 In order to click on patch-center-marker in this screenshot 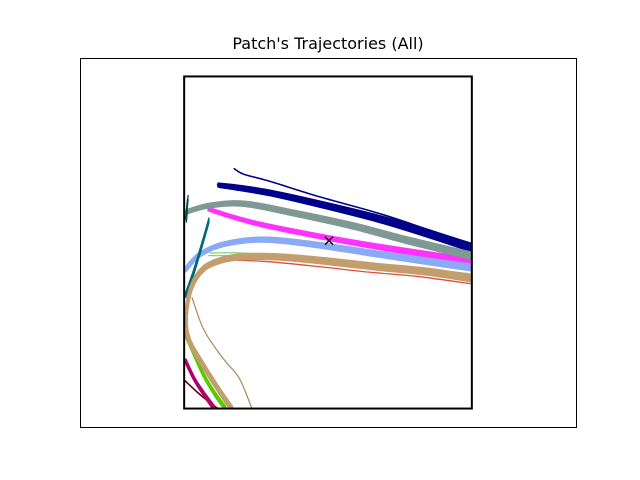, I will do `click(329, 241)`.